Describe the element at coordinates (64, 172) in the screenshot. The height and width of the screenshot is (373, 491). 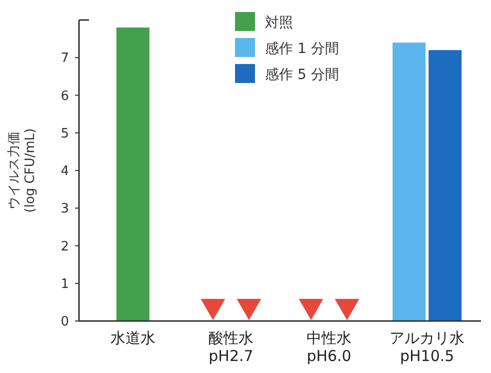
I see `y-tick-label: 4` at that location.